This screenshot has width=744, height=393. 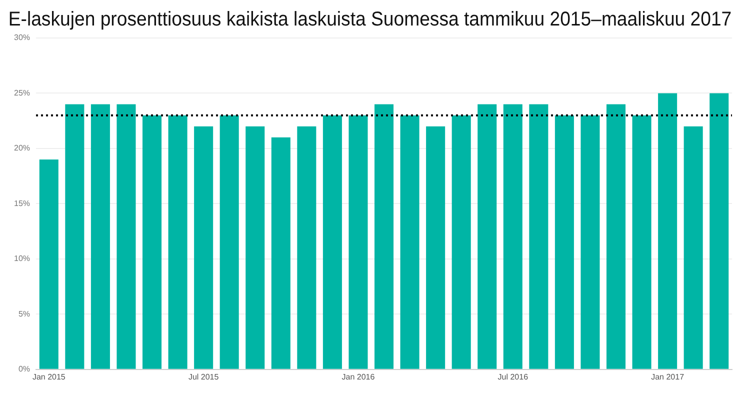 What do you see at coordinates (22, 203) in the screenshot?
I see `y-tick-label: 15%` at bounding box center [22, 203].